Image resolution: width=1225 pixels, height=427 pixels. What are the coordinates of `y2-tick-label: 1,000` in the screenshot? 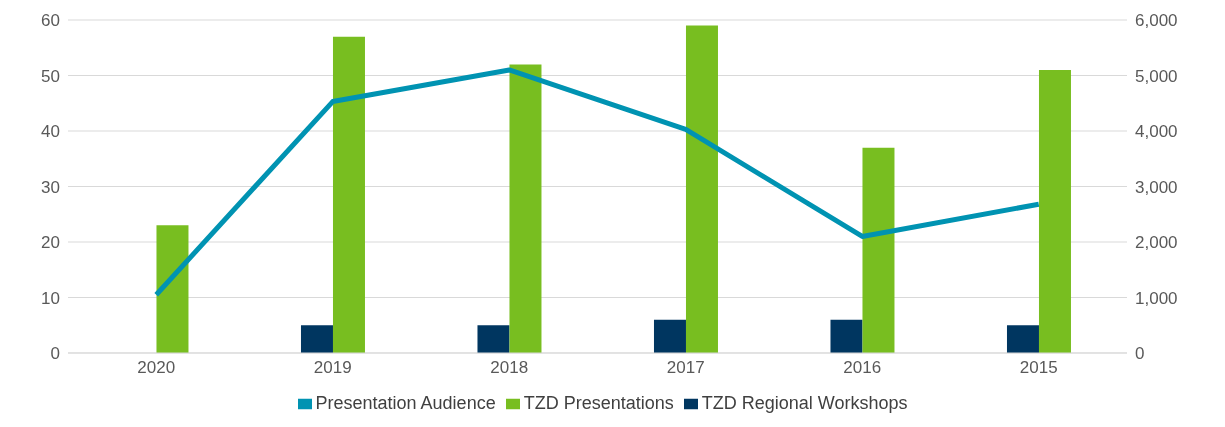 It's located at (1156, 298).